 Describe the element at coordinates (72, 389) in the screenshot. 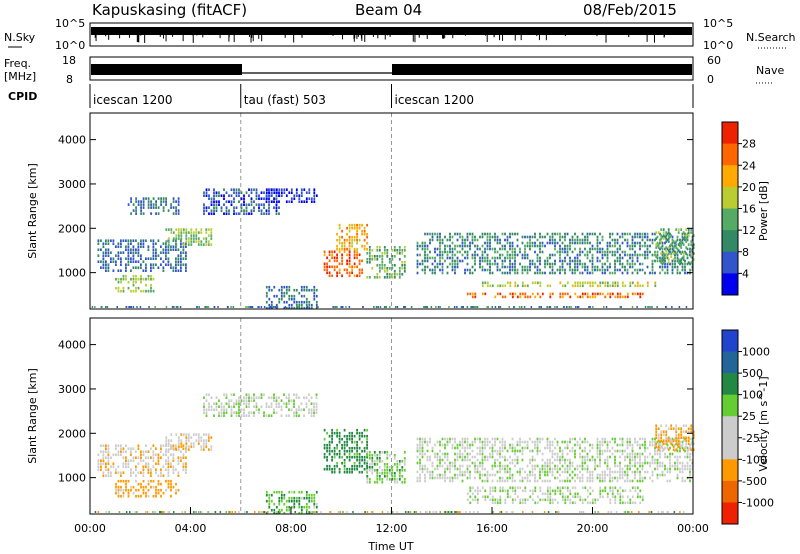

I see `y-tick-label: 3000` at that location.